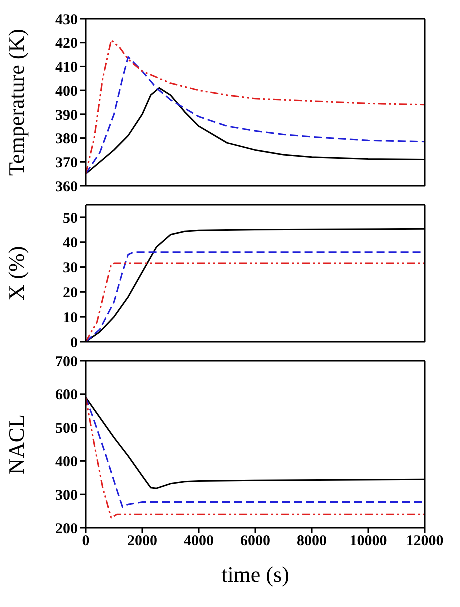 This screenshot has height=607, width=460. Describe the element at coordinates (425, 542) in the screenshot. I see `x-tick-label: 12000` at that location.